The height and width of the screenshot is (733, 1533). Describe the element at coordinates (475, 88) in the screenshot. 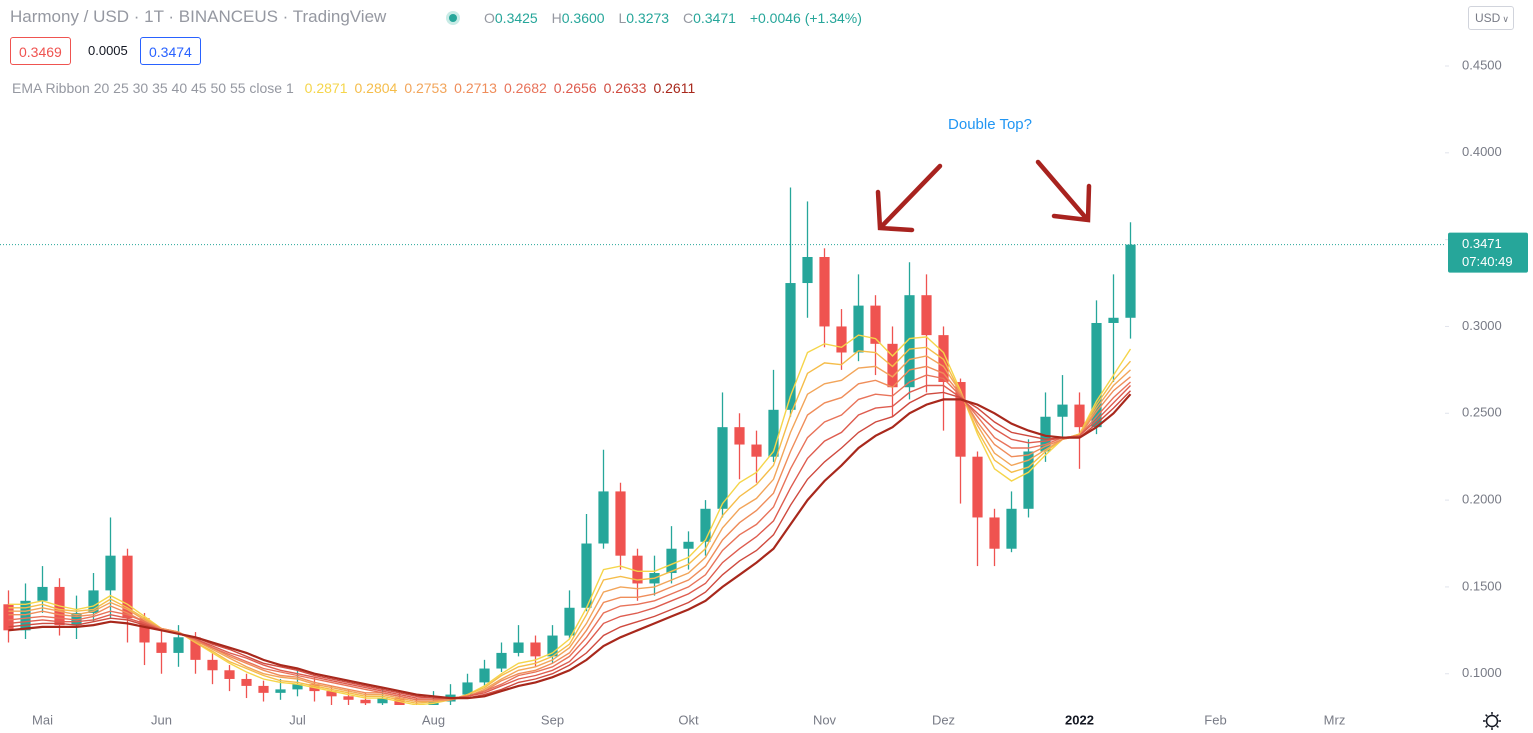

I see `indicator-value: 0.2713` at that location.